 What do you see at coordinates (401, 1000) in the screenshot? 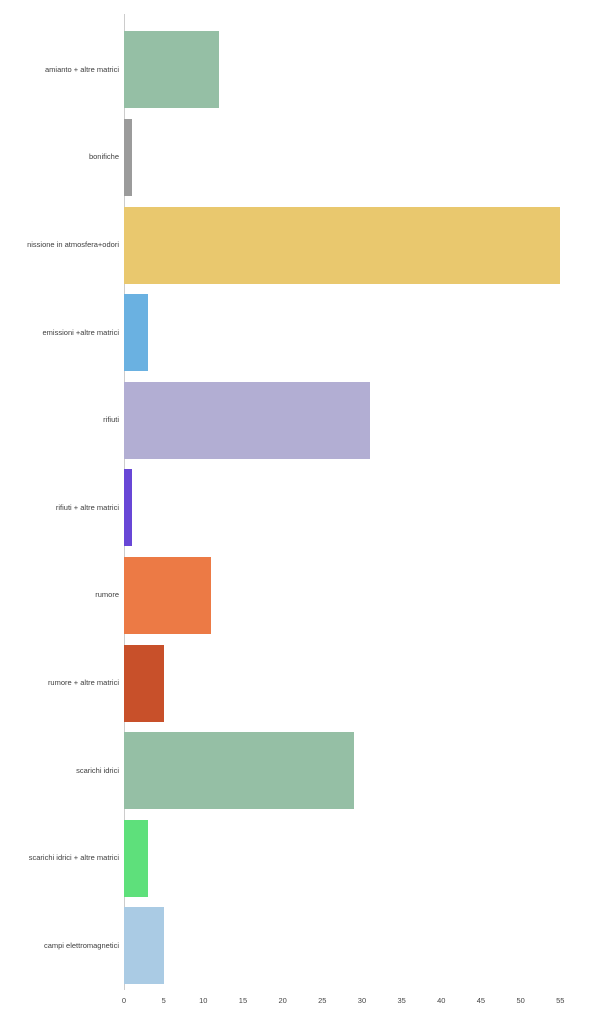
I see `x-axis-tick-label: 35` at bounding box center [401, 1000].